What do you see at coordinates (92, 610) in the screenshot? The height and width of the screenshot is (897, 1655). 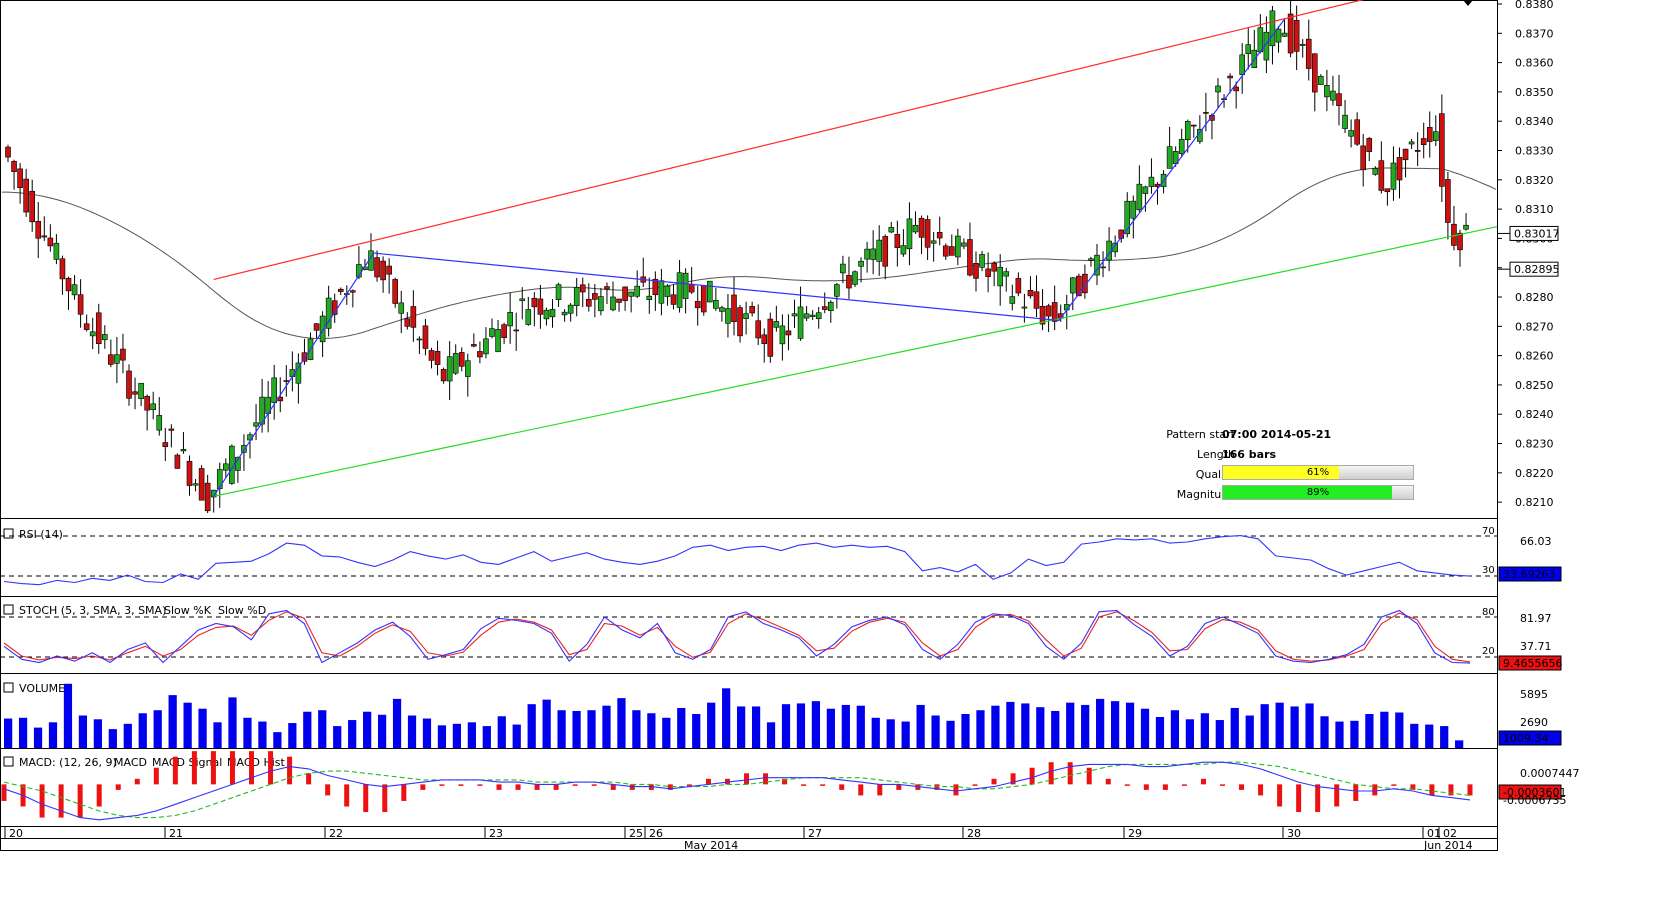 I see `stoch-title: STOCH (5, 3, SMA, 3, SMA)` at bounding box center [92, 610].